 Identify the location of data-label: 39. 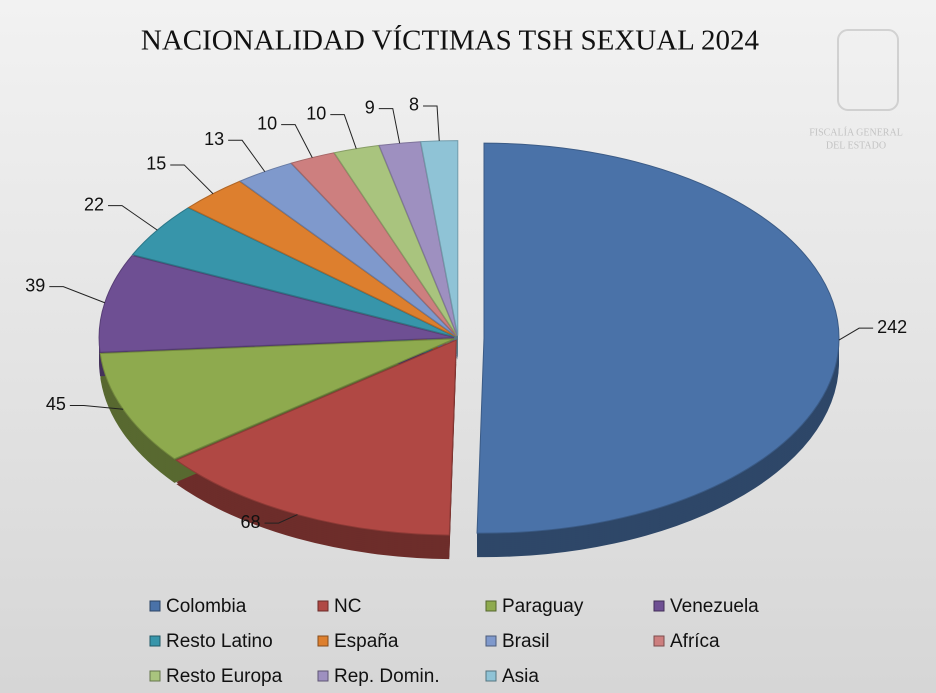
(35, 285).